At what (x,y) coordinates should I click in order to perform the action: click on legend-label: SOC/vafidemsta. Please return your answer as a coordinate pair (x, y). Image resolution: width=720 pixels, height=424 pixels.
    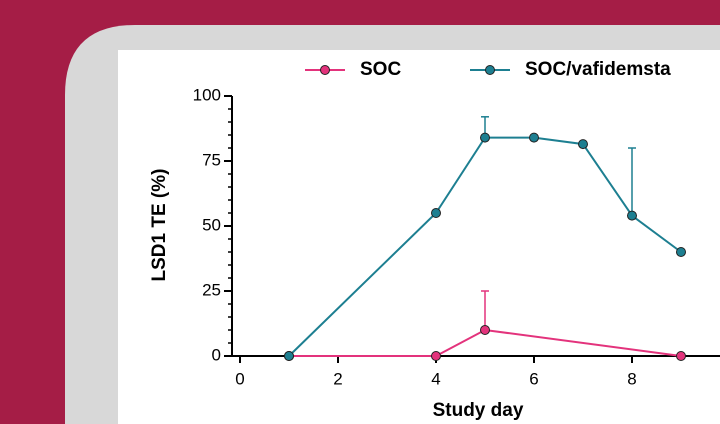
    Looking at the image, I should click on (598, 69).